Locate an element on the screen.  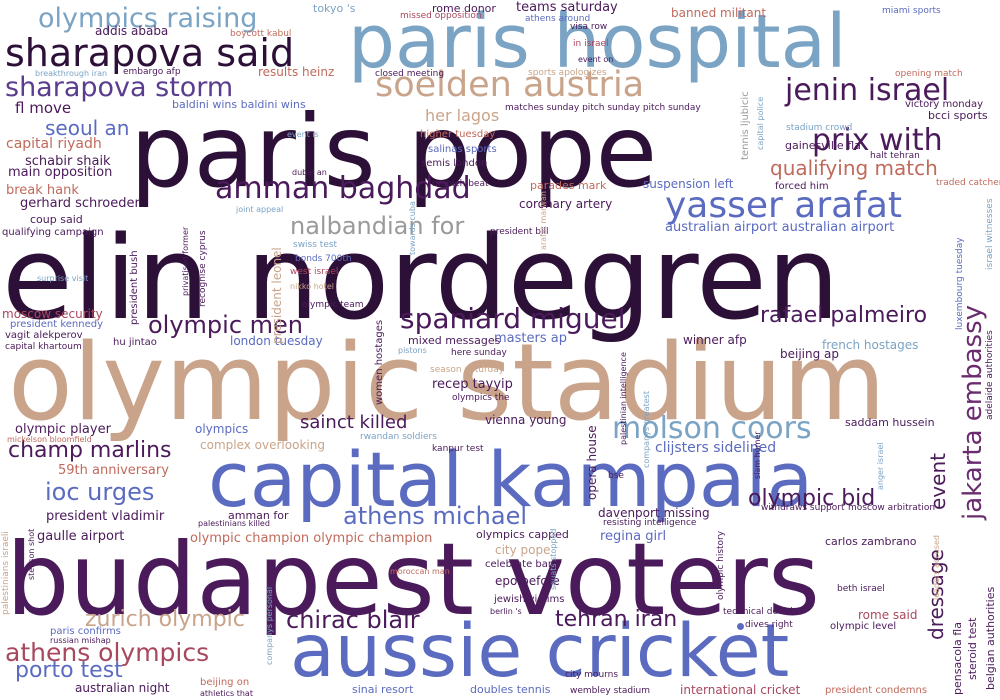
word: olympic men is located at coordinates (226, 325).